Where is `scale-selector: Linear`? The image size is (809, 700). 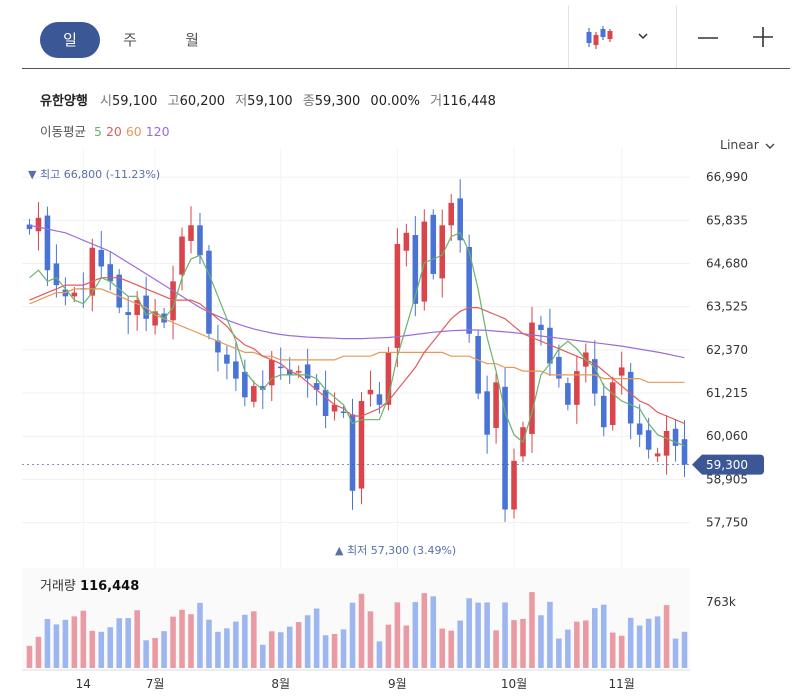
scale-selector: Linear is located at coordinates (748, 144).